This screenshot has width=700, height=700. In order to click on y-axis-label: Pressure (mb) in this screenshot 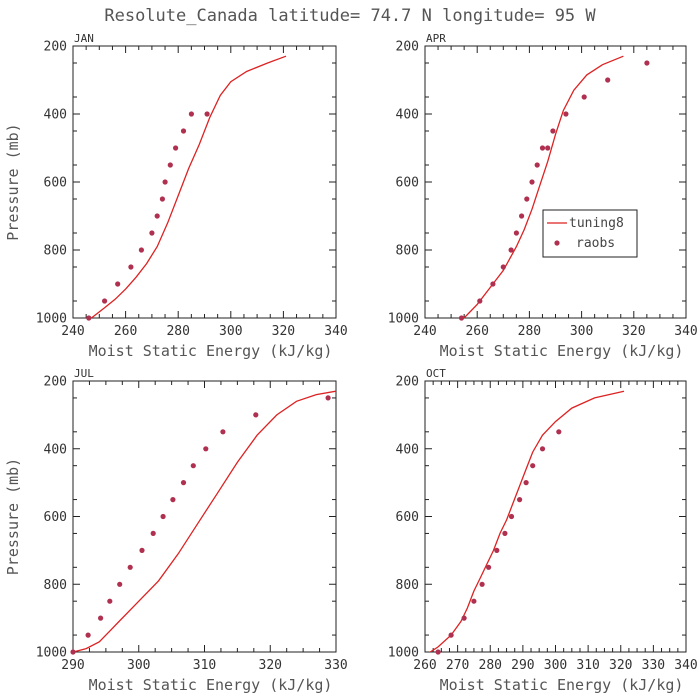, I will do `click(13, 516)`.